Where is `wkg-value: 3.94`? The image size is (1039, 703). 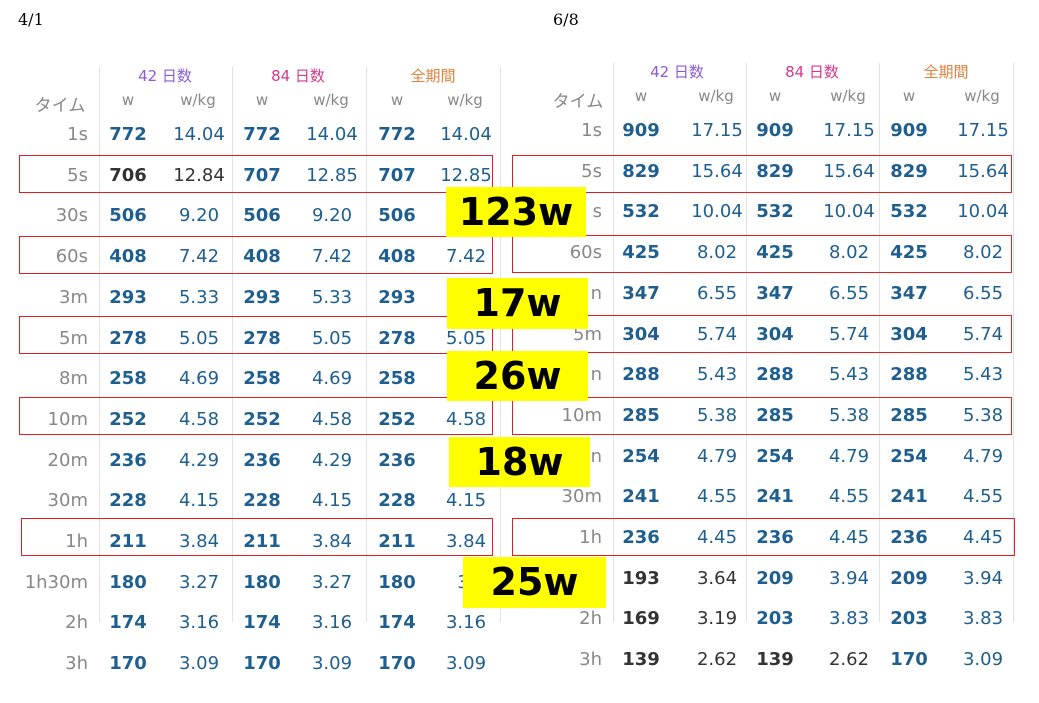 wkg-value: 3.94 is located at coordinates (983, 578).